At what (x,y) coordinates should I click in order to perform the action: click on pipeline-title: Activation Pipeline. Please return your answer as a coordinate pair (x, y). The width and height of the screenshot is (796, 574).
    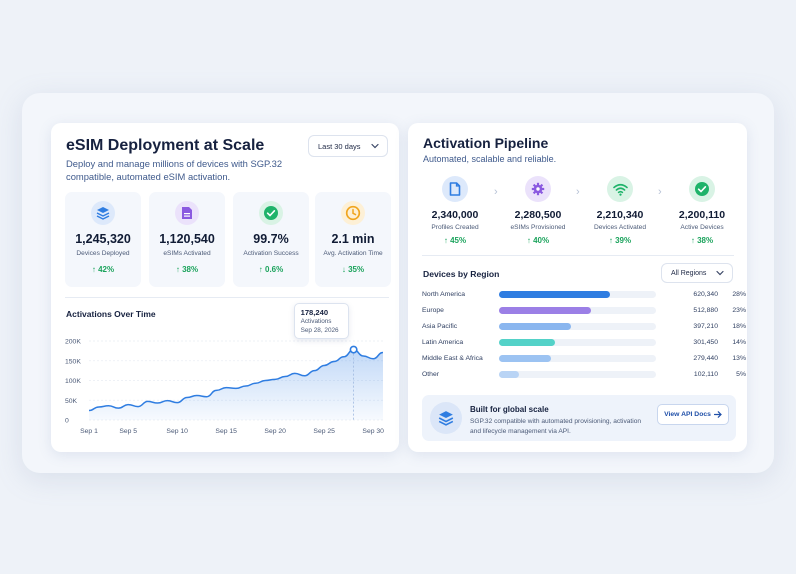
    Looking at the image, I should click on (486, 143).